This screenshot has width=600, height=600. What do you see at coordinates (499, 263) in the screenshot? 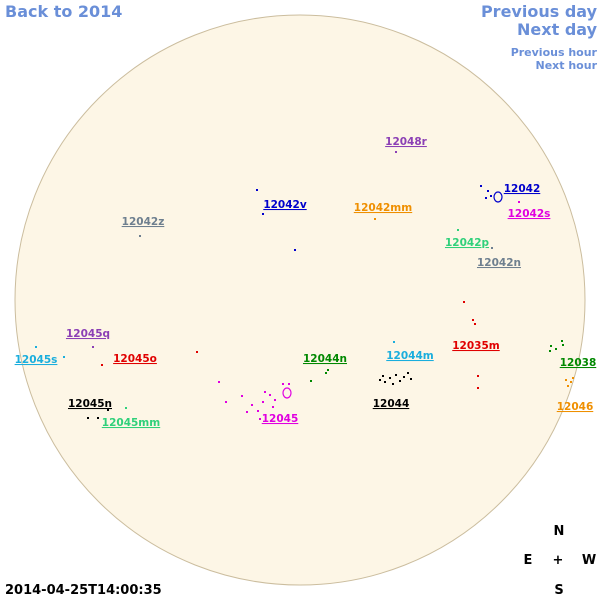
I see `region-label: 12042n` at bounding box center [499, 263].